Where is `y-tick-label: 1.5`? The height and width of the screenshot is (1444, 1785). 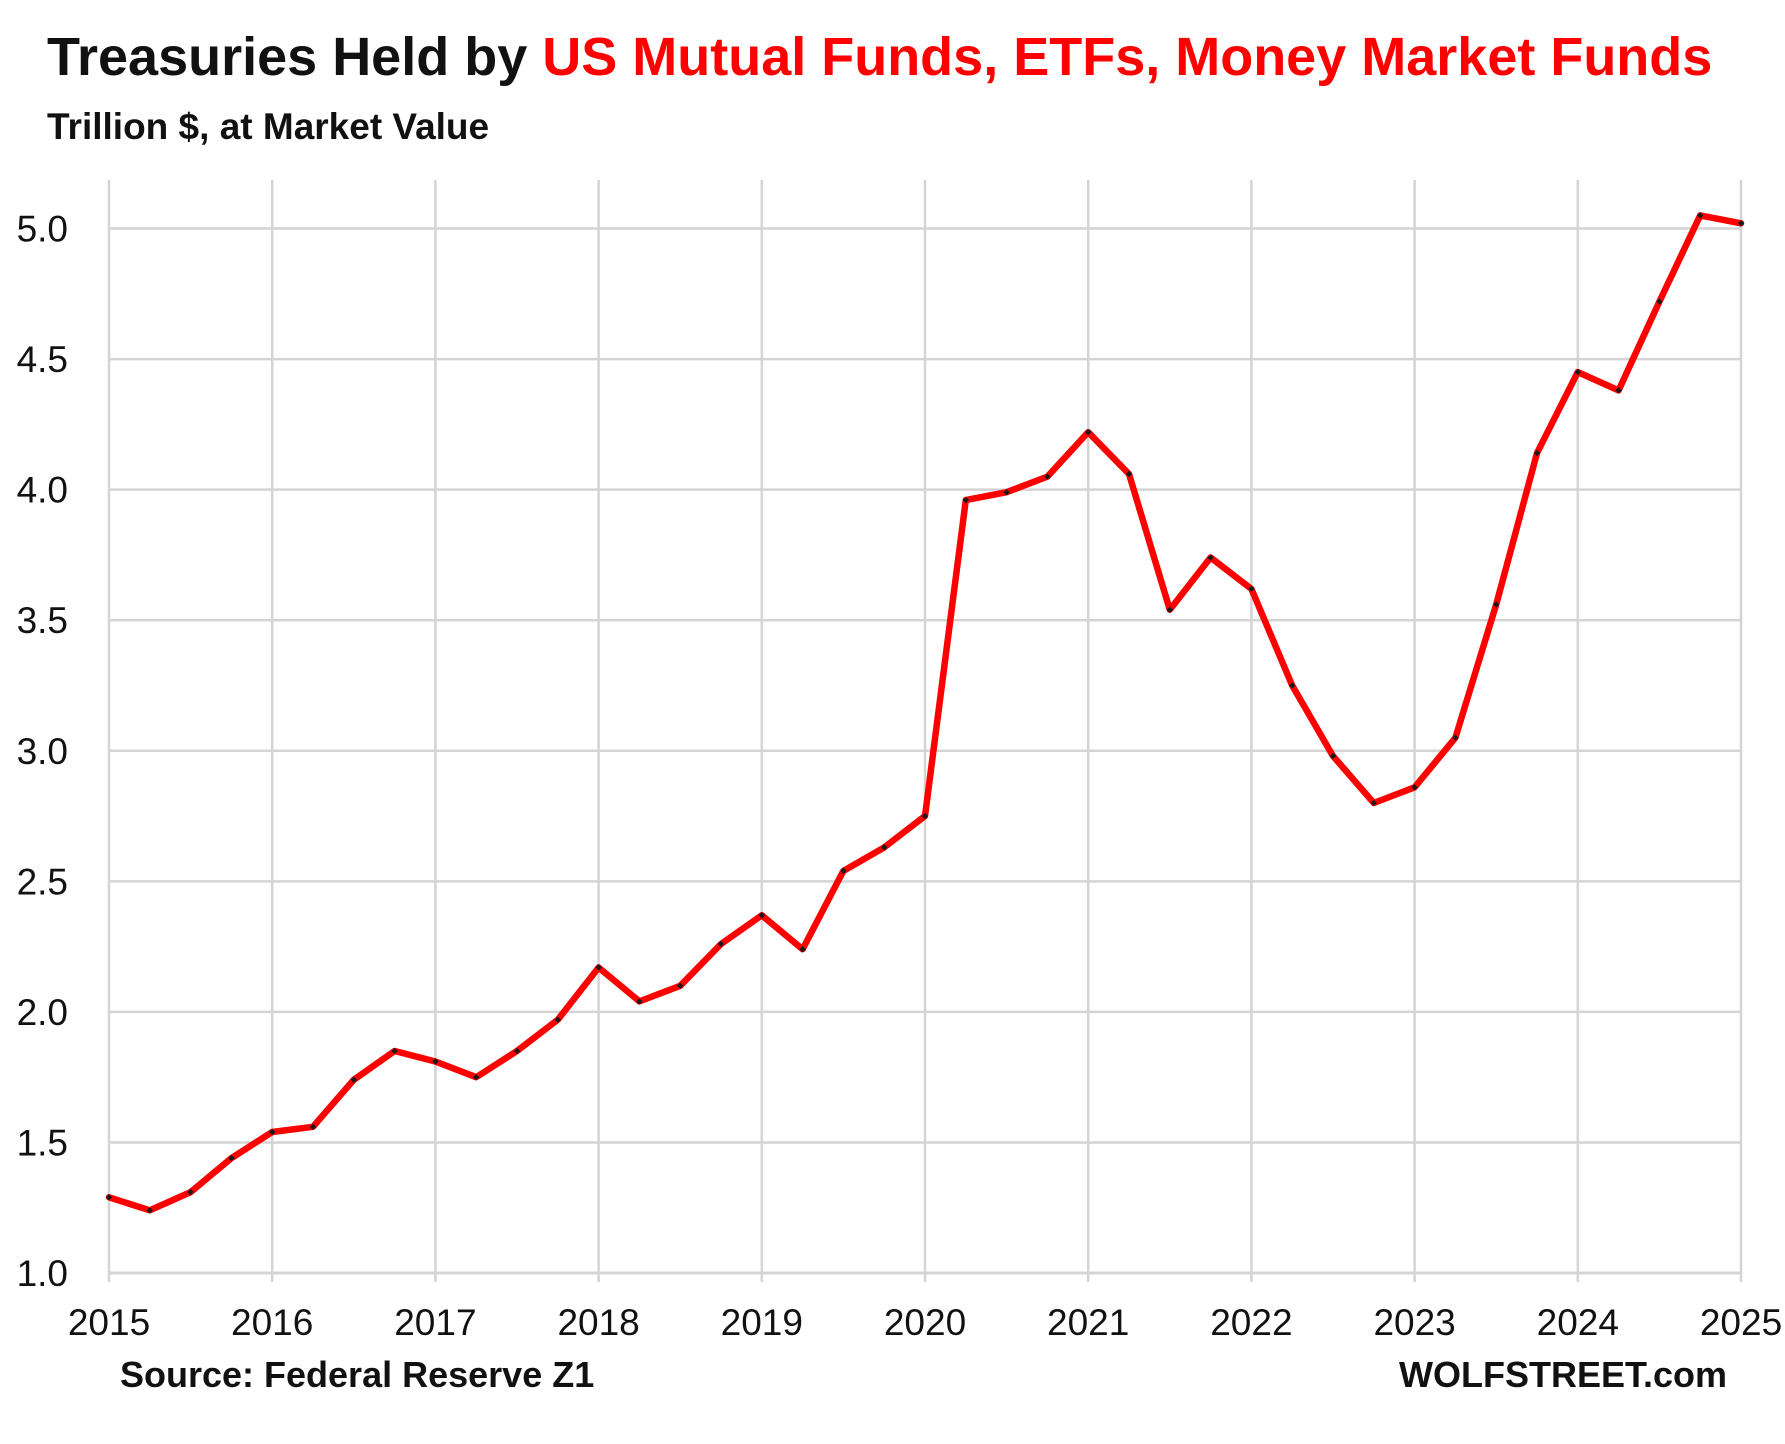 y-tick-label: 1.5 is located at coordinates (42, 1142).